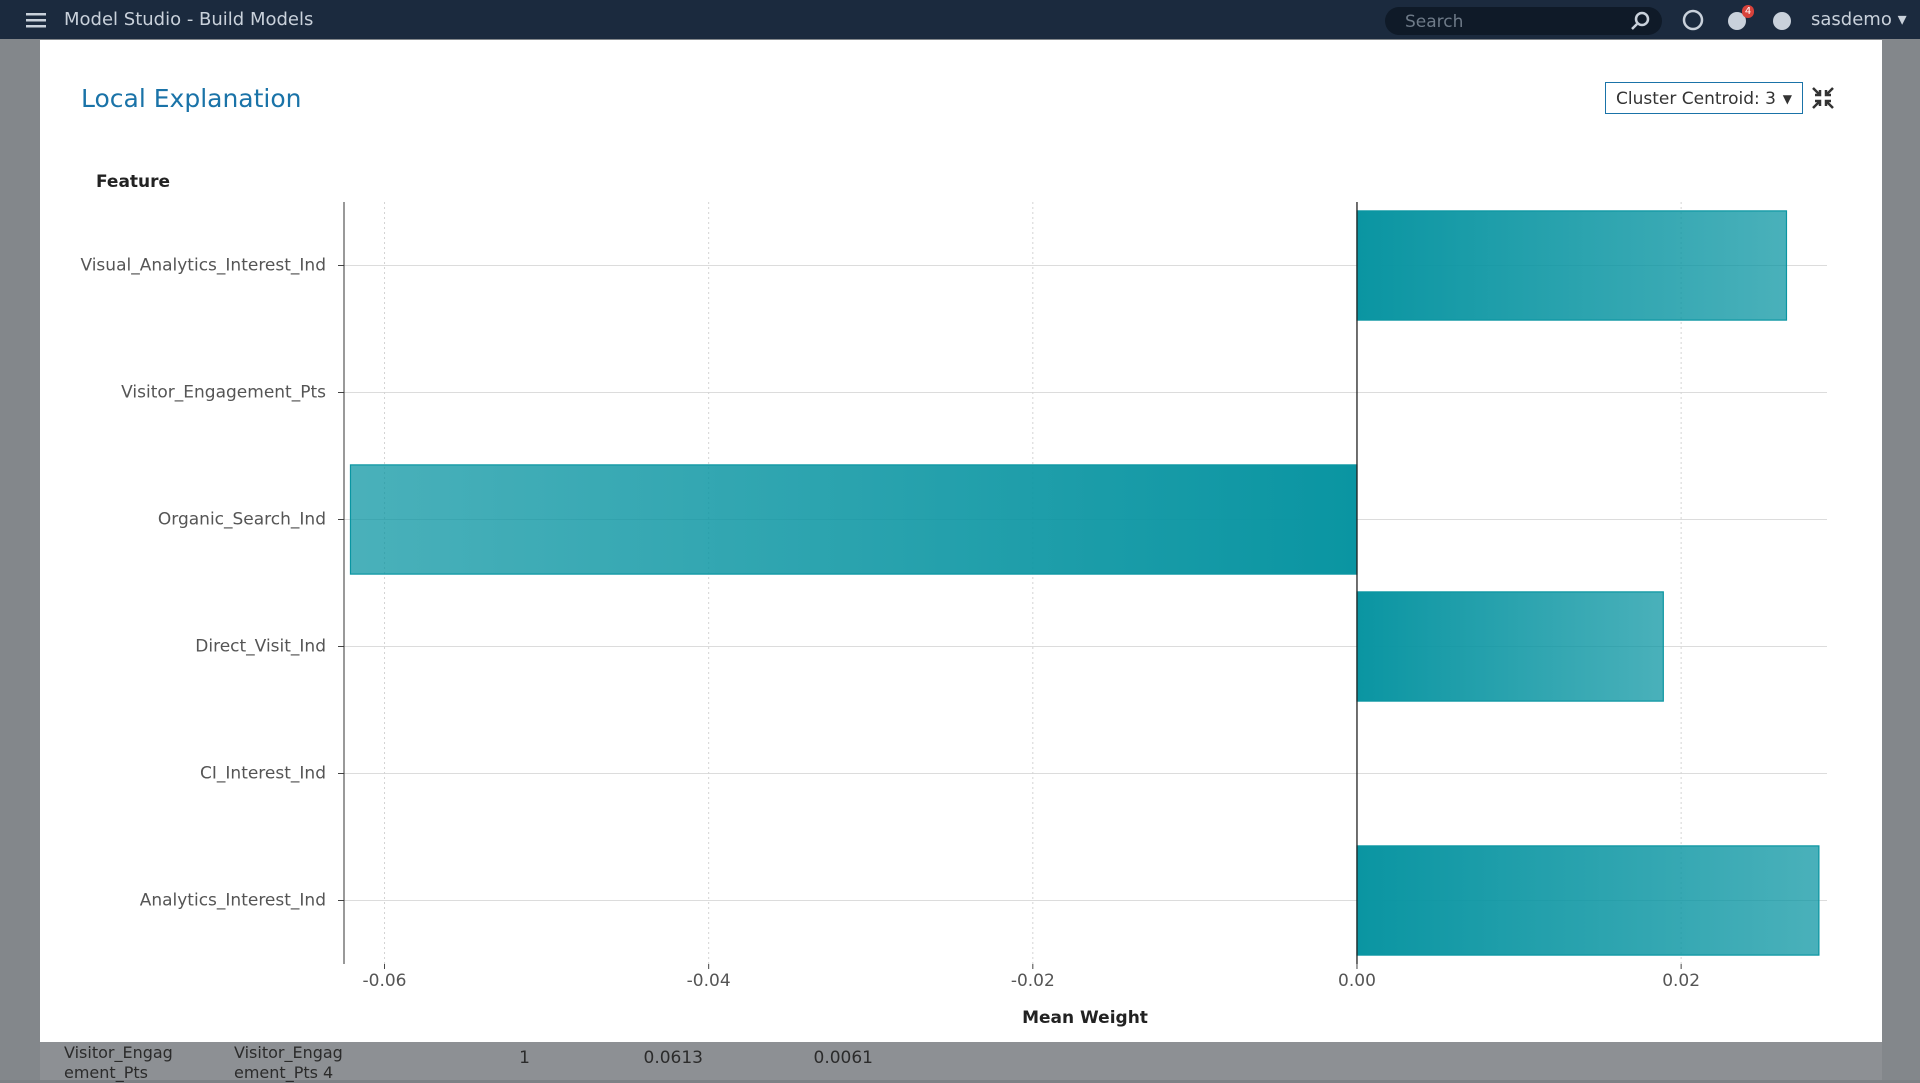 This screenshot has height=1083, width=1920. I want to click on y-tick-label: Direct_Visit_Ind, so click(260, 647).